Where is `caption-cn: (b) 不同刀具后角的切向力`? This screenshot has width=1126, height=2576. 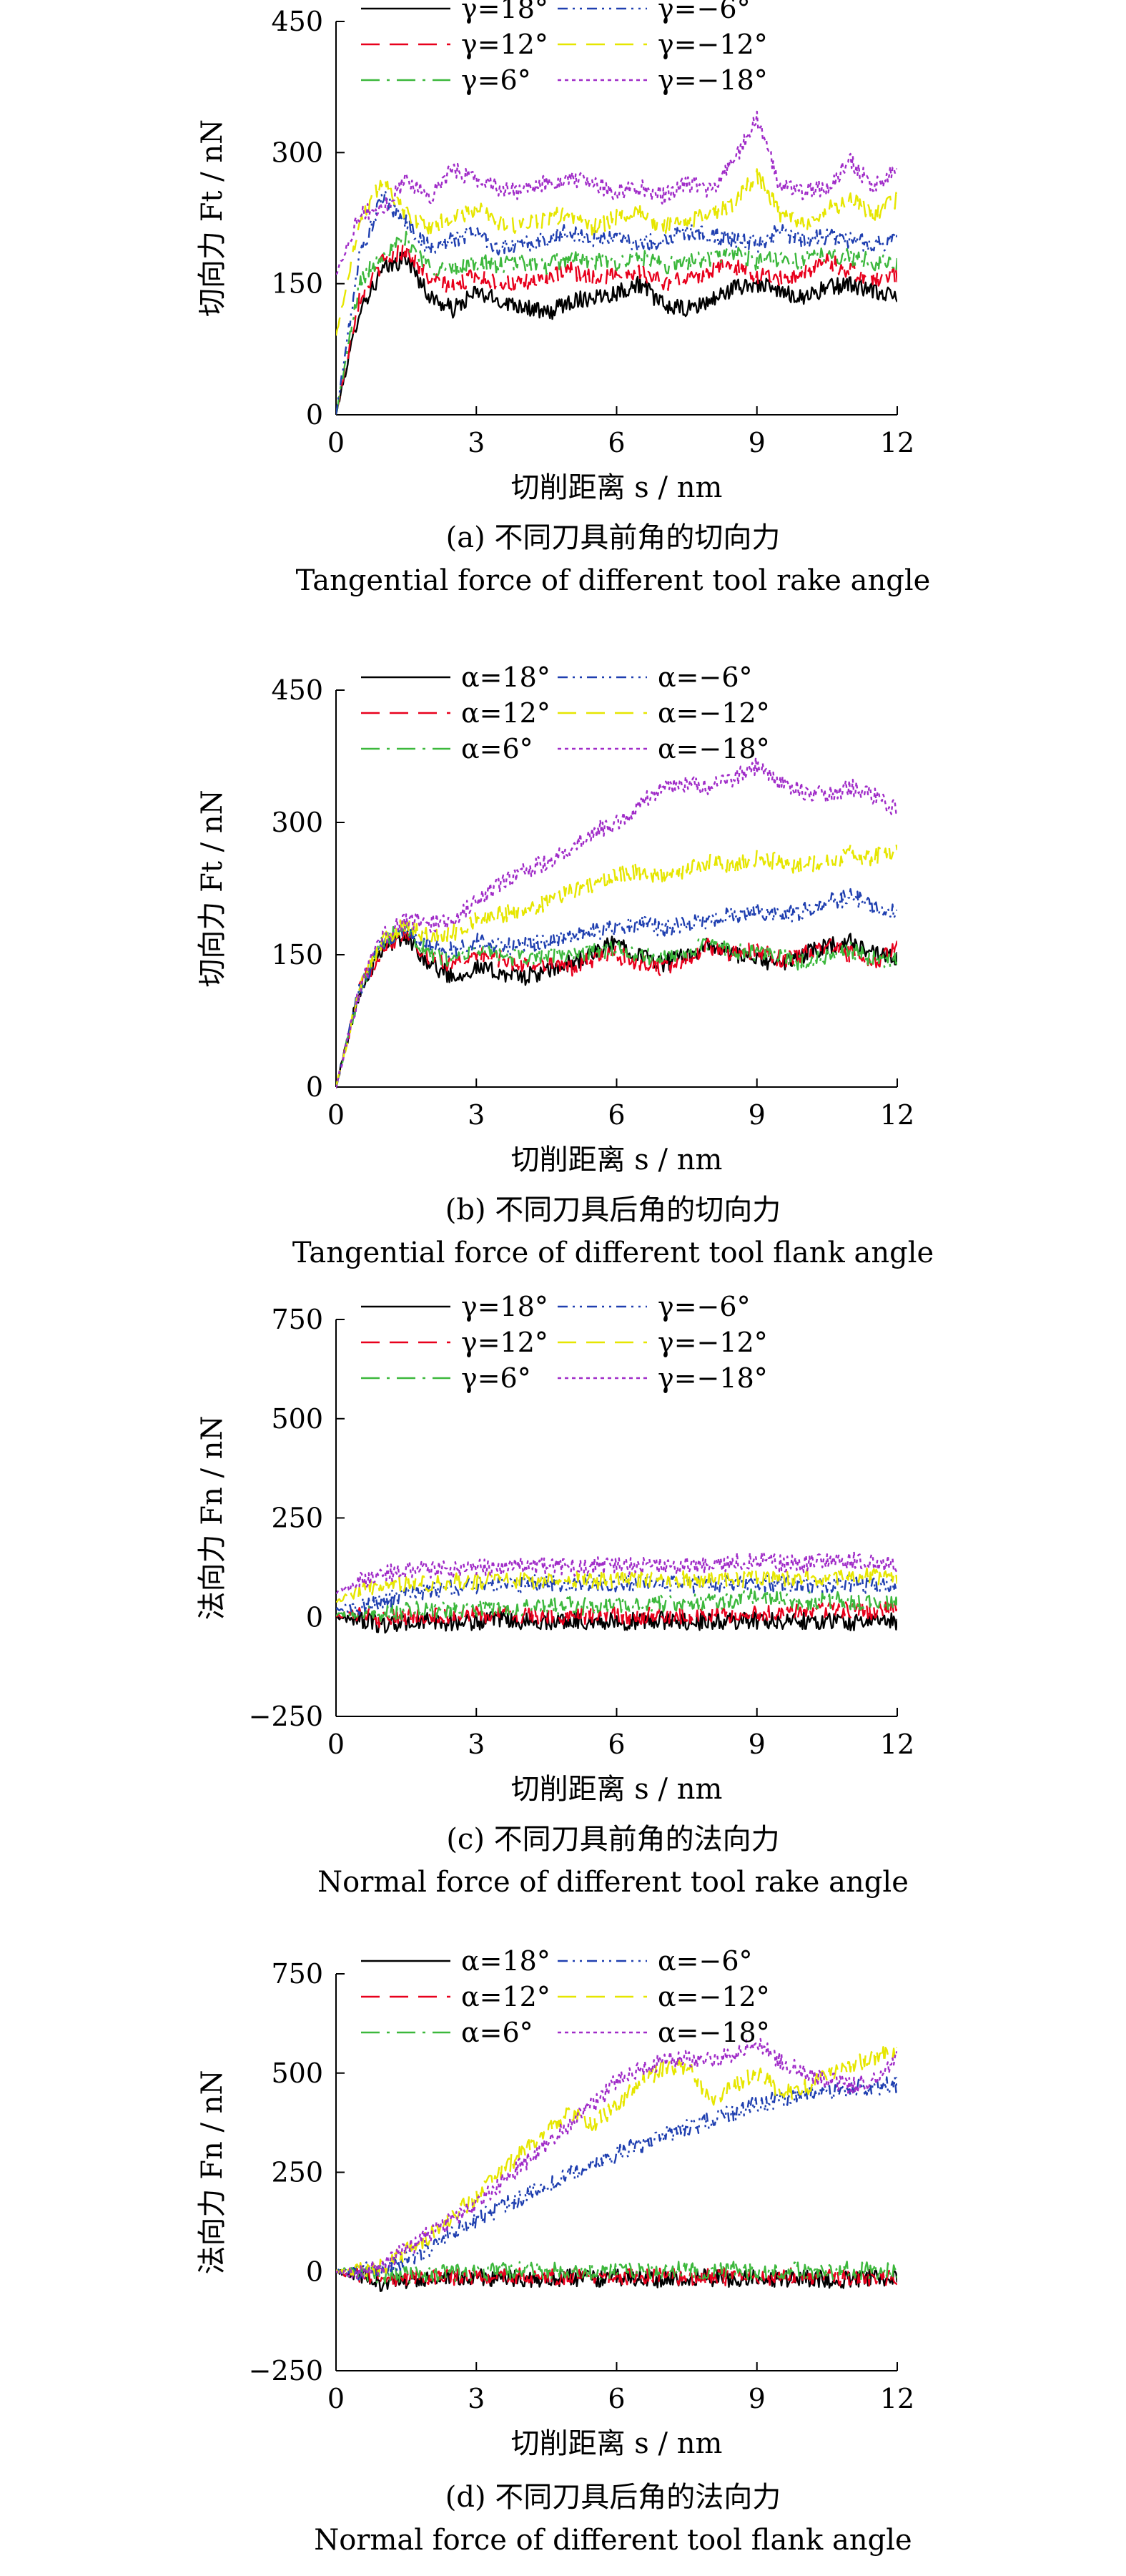
caption-cn: (b) 不同刀具后角的切向力 is located at coordinates (613, 1210).